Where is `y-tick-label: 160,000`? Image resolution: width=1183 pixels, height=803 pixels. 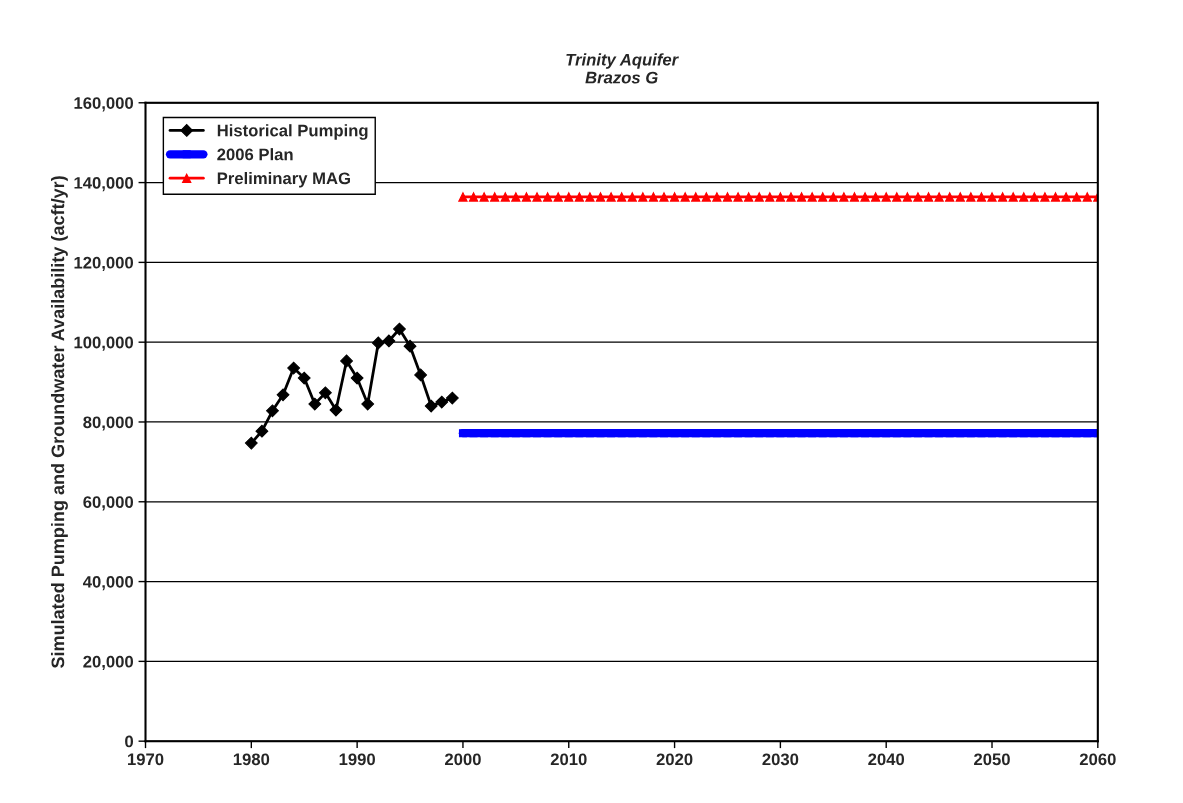 y-tick-label: 160,000 is located at coordinates (104, 104).